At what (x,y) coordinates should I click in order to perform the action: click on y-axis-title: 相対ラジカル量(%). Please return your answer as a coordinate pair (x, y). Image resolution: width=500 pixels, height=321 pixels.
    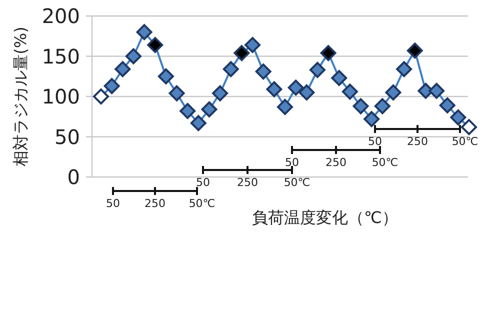
    Looking at the image, I should click on (20, 96).